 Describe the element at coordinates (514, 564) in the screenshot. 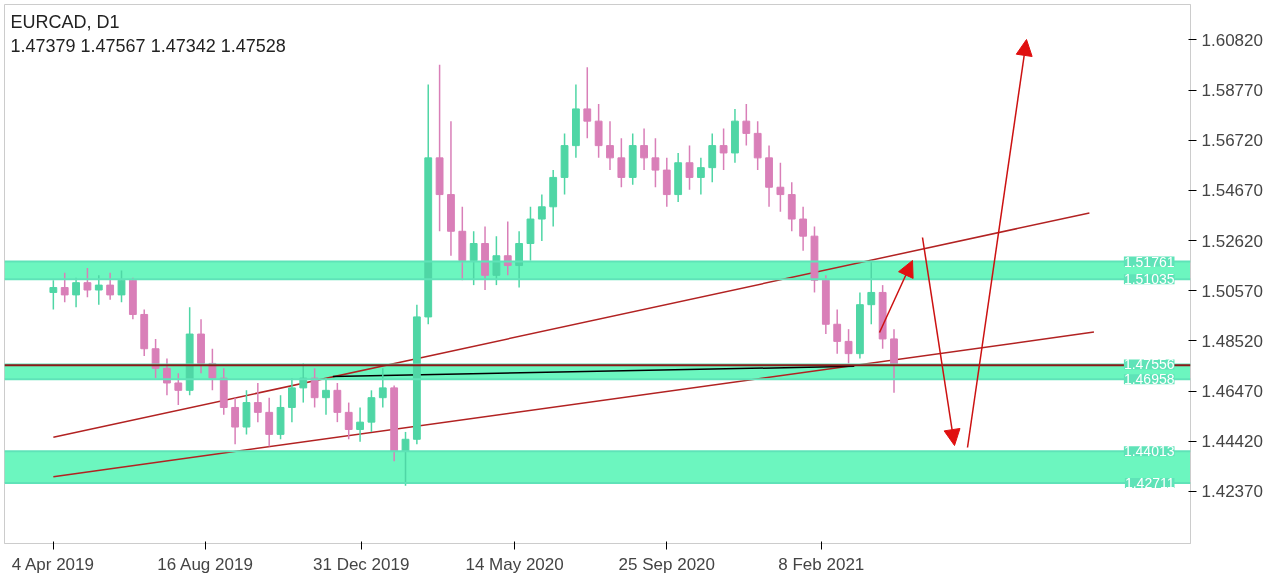

I see `x-tick-label: 14 May 2020` at that location.